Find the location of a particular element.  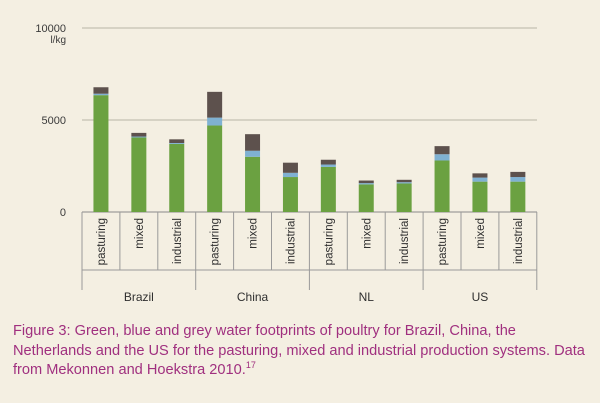

group-label: Brazil is located at coordinates (139, 297).